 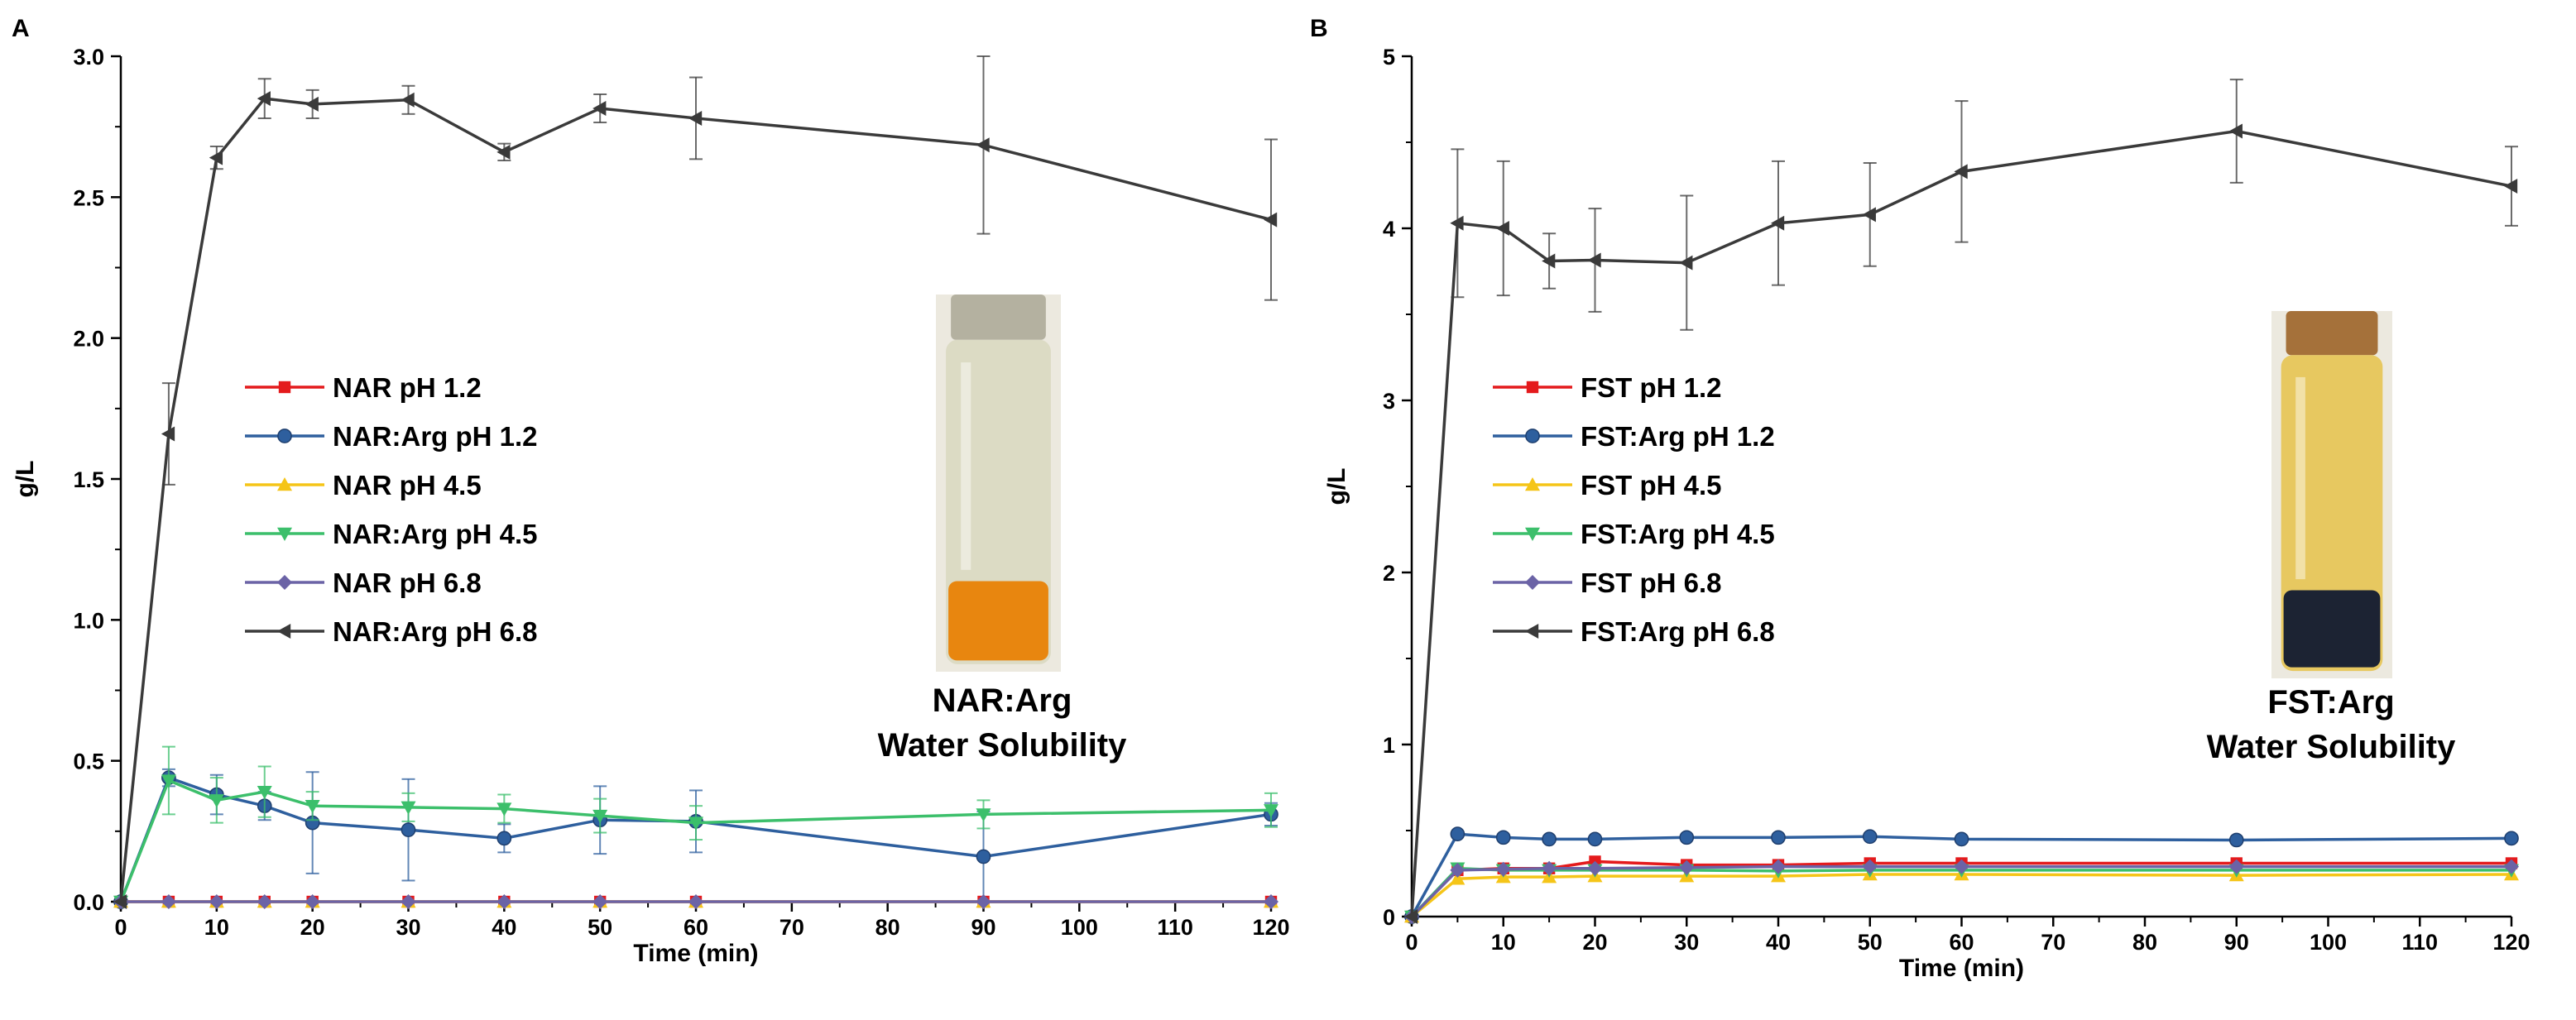 What do you see at coordinates (1634, 436) in the screenshot?
I see `legend-item: FST:Arg pH 1.2` at bounding box center [1634, 436].